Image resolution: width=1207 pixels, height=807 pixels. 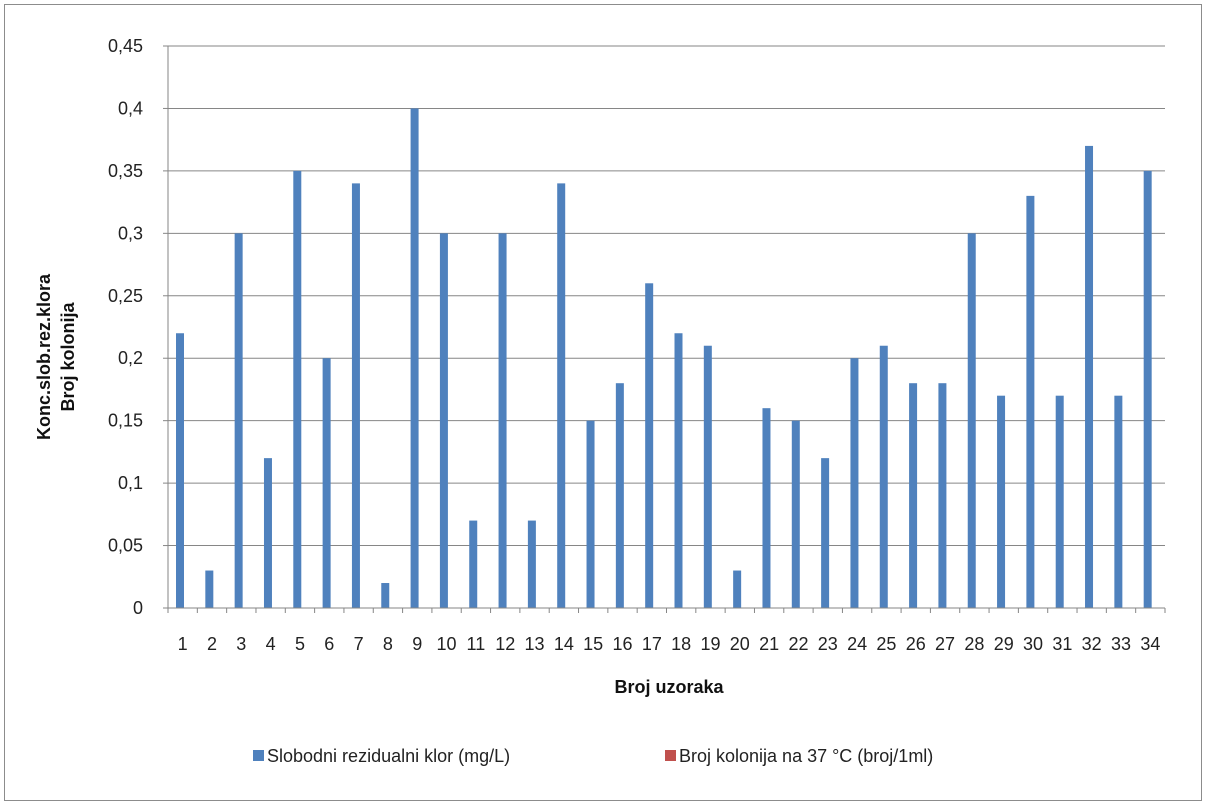 I want to click on x-tick-label: 34, so click(x=1150, y=644).